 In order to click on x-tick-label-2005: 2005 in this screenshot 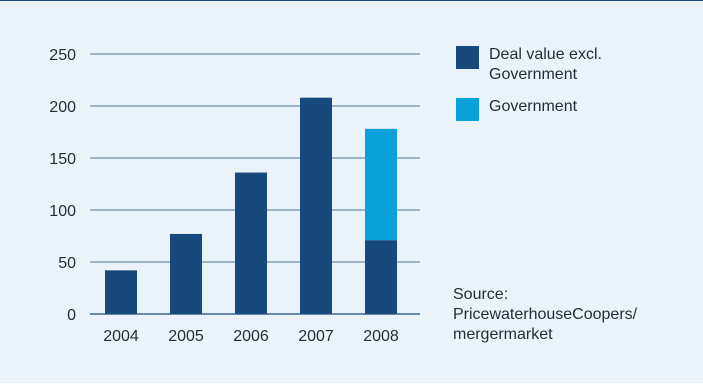, I will do `click(186, 336)`.